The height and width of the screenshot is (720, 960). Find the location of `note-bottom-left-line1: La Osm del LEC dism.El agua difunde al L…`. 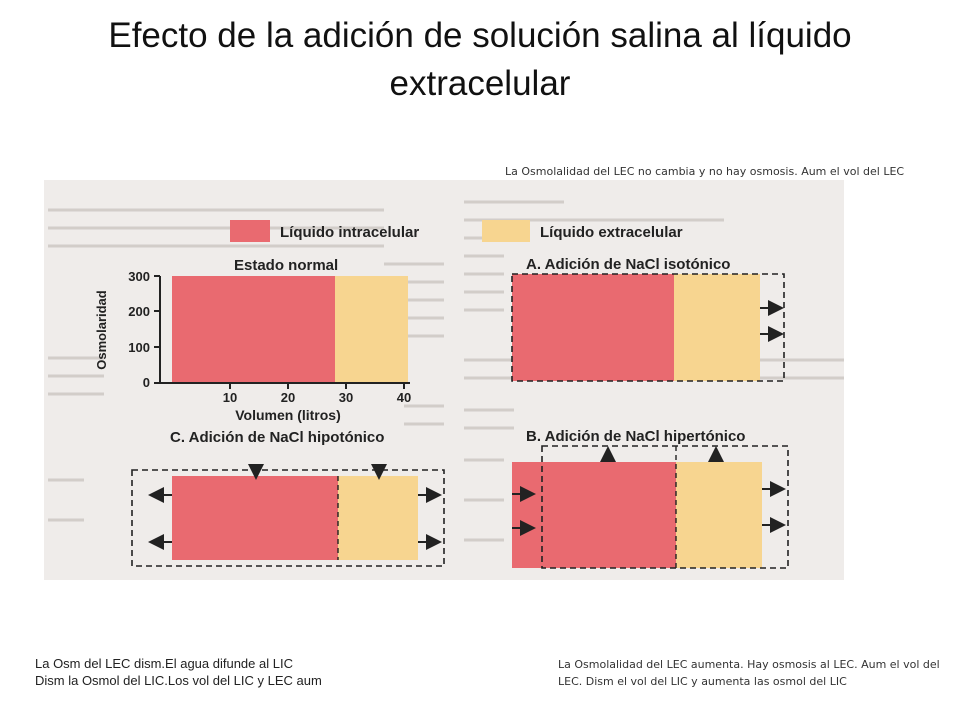

note-bottom-left-line1: La Osm del LEC dism.El agua difunde al L… is located at coordinates (164, 663).